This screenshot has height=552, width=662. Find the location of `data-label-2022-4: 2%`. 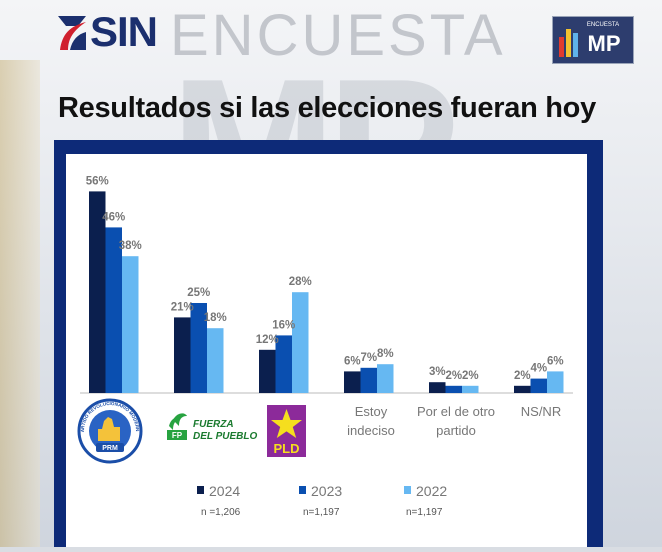

data-label-2022-4: 2% is located at coordinates (470, 376).